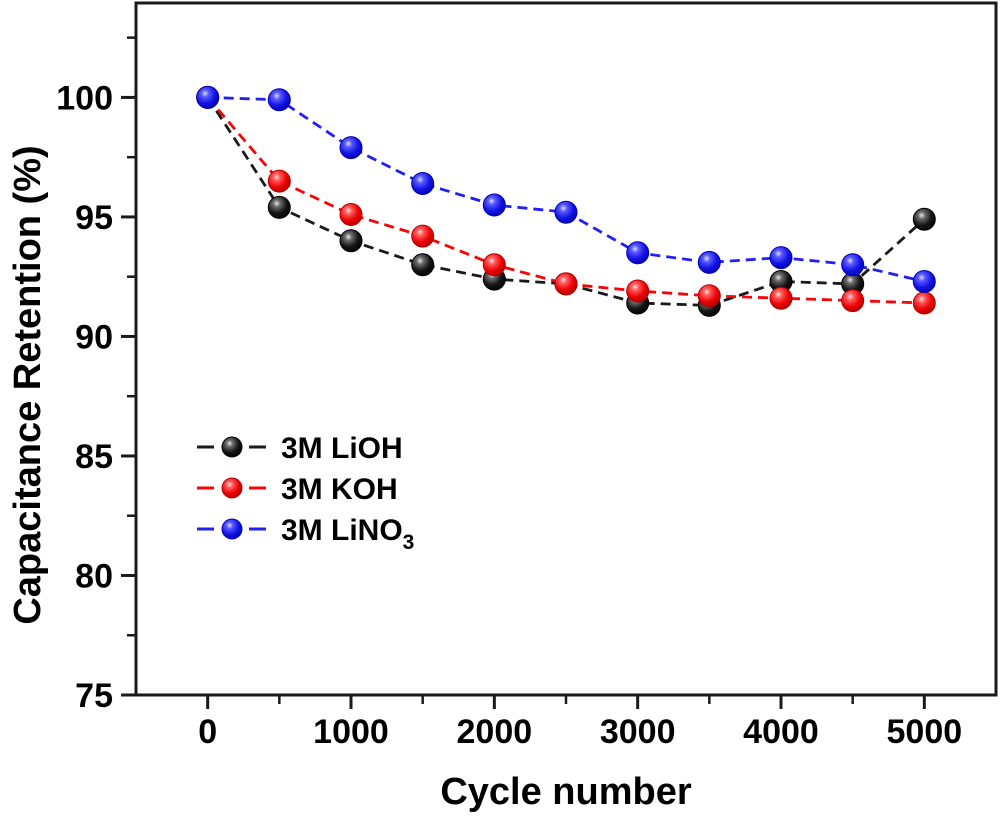 This screenshot has width=1000, height=818. I want to click on y-tick-label: 100, so click(84, 98).